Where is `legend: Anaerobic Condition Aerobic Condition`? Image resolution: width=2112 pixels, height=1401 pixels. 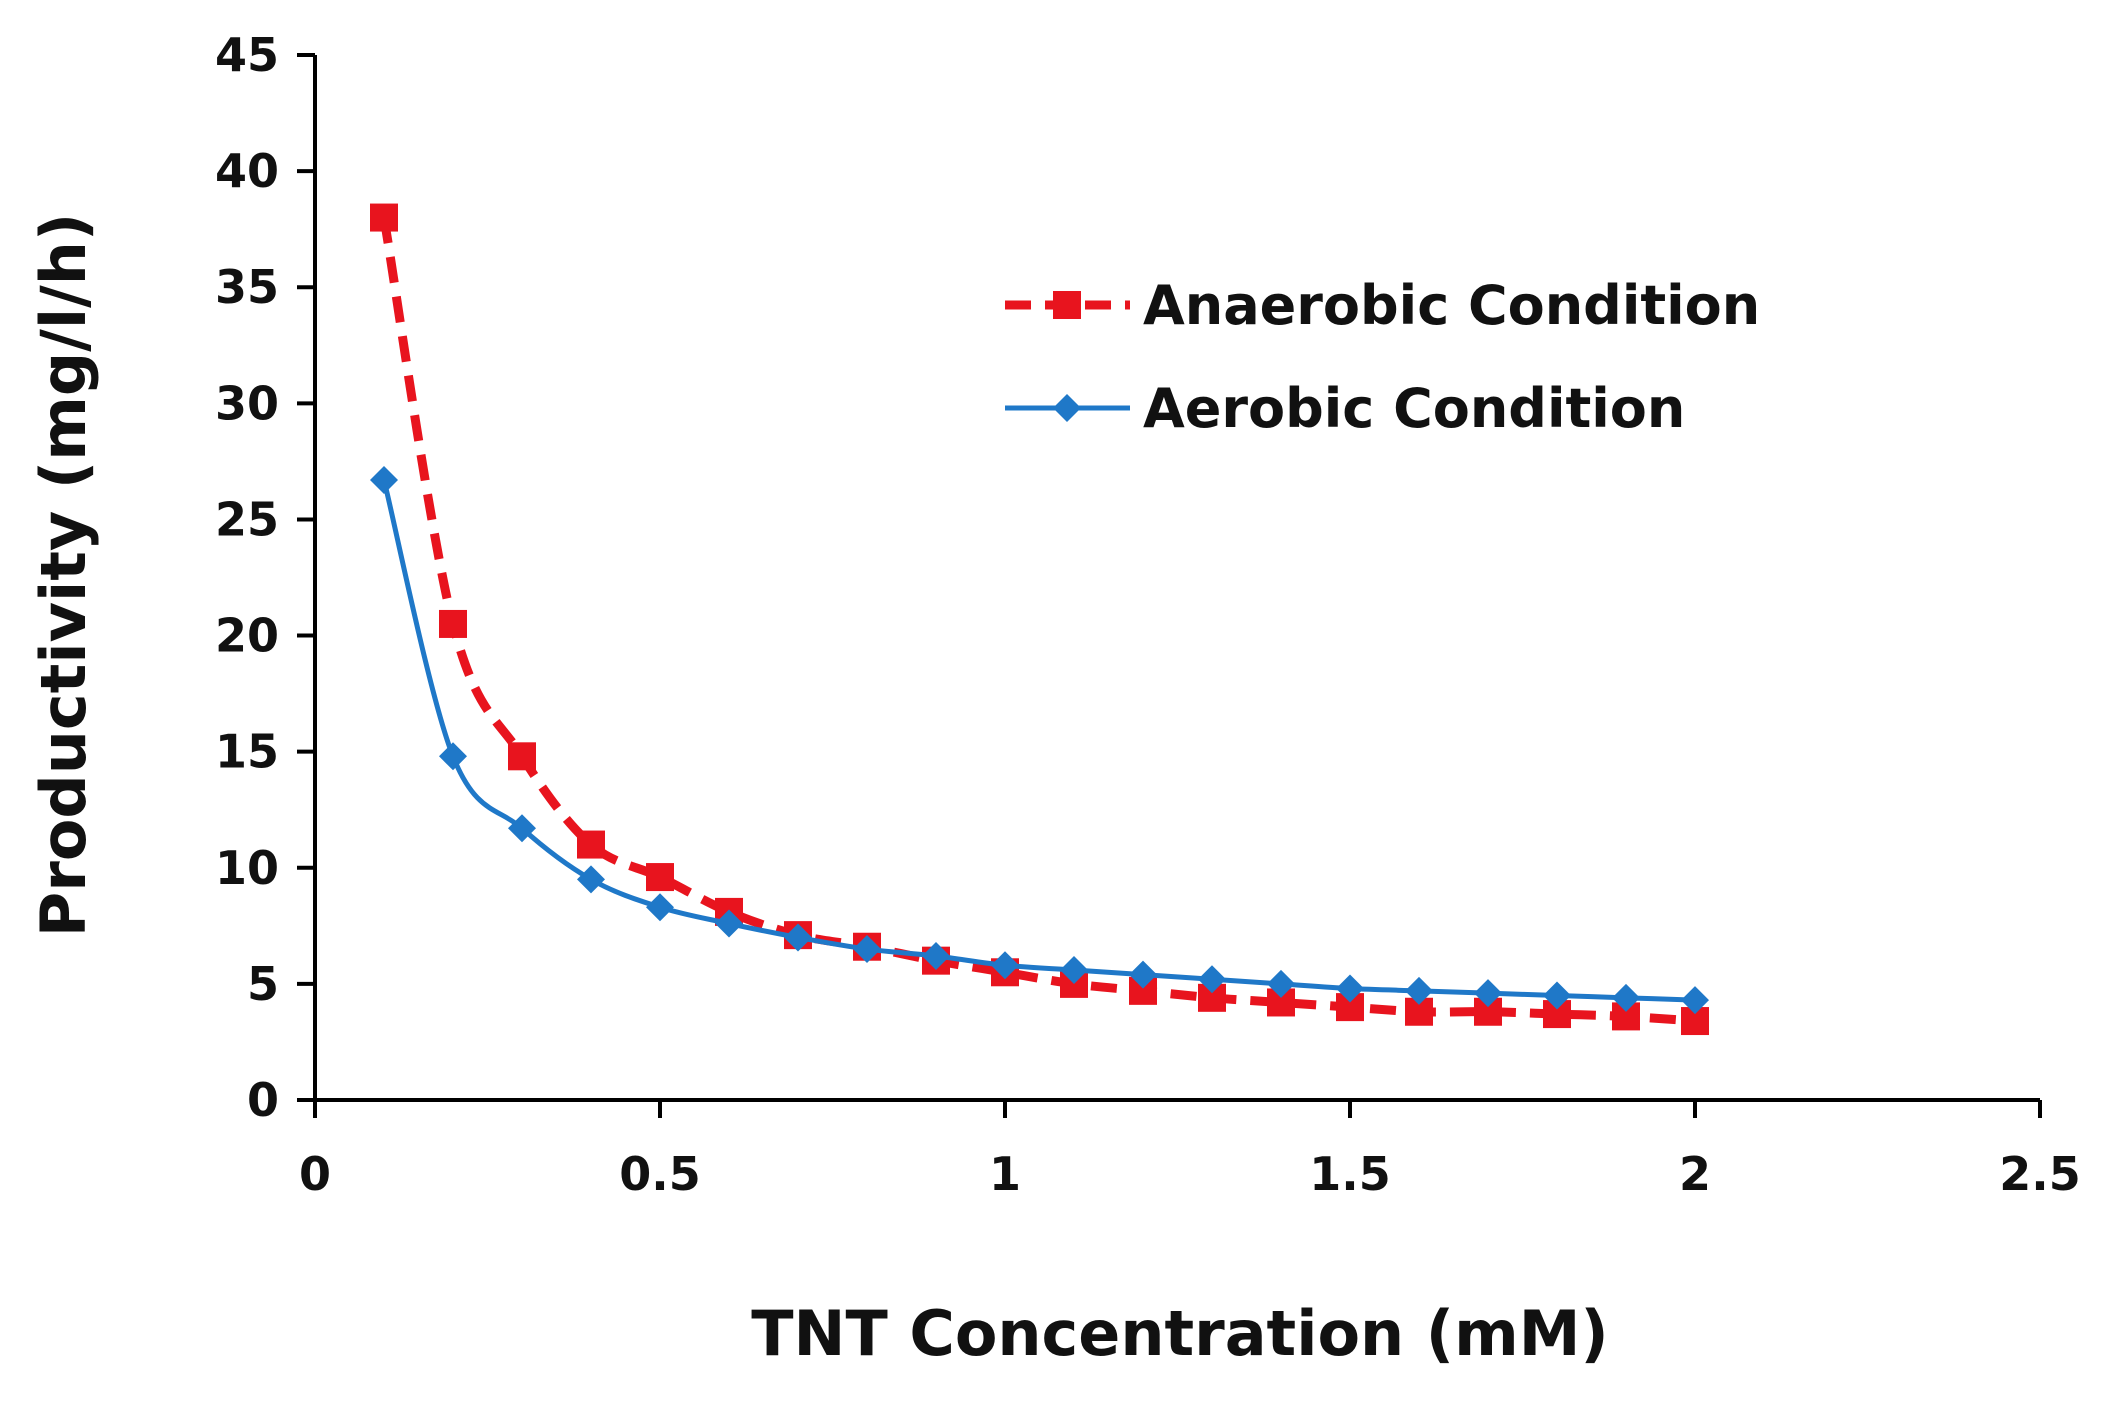 legend: Anaerobic Condition Aerobic Condition is located at coordinates (1382, 357).